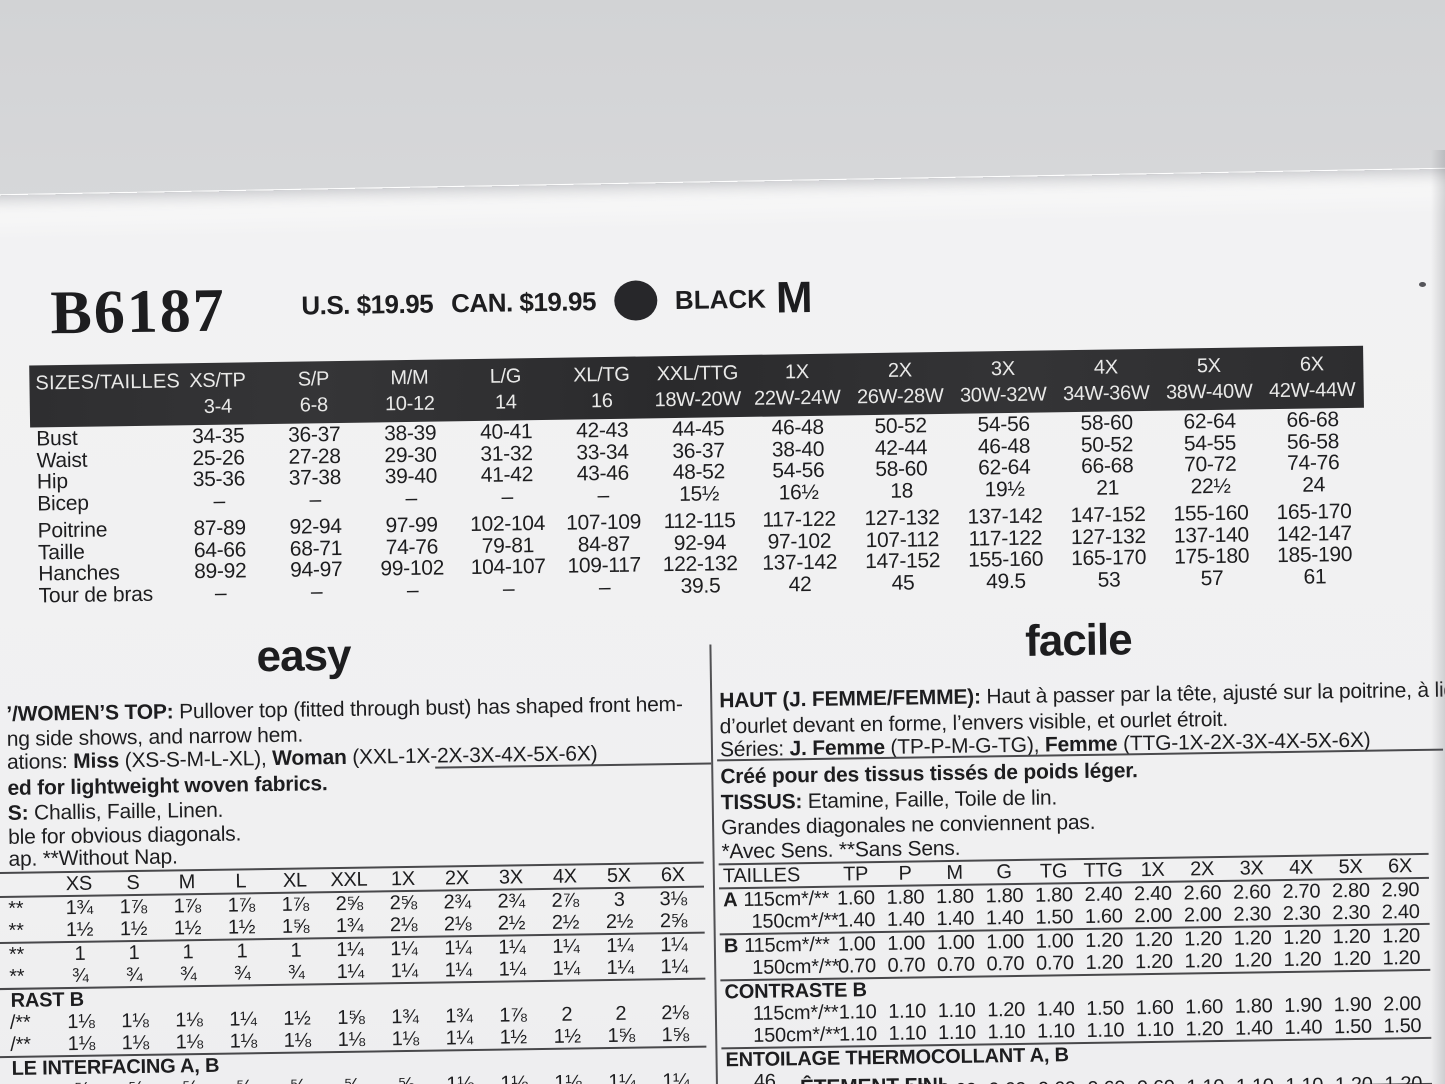  I want to click on english-designed-for: ed for lightweight woven fabrics., so click(167, 786).